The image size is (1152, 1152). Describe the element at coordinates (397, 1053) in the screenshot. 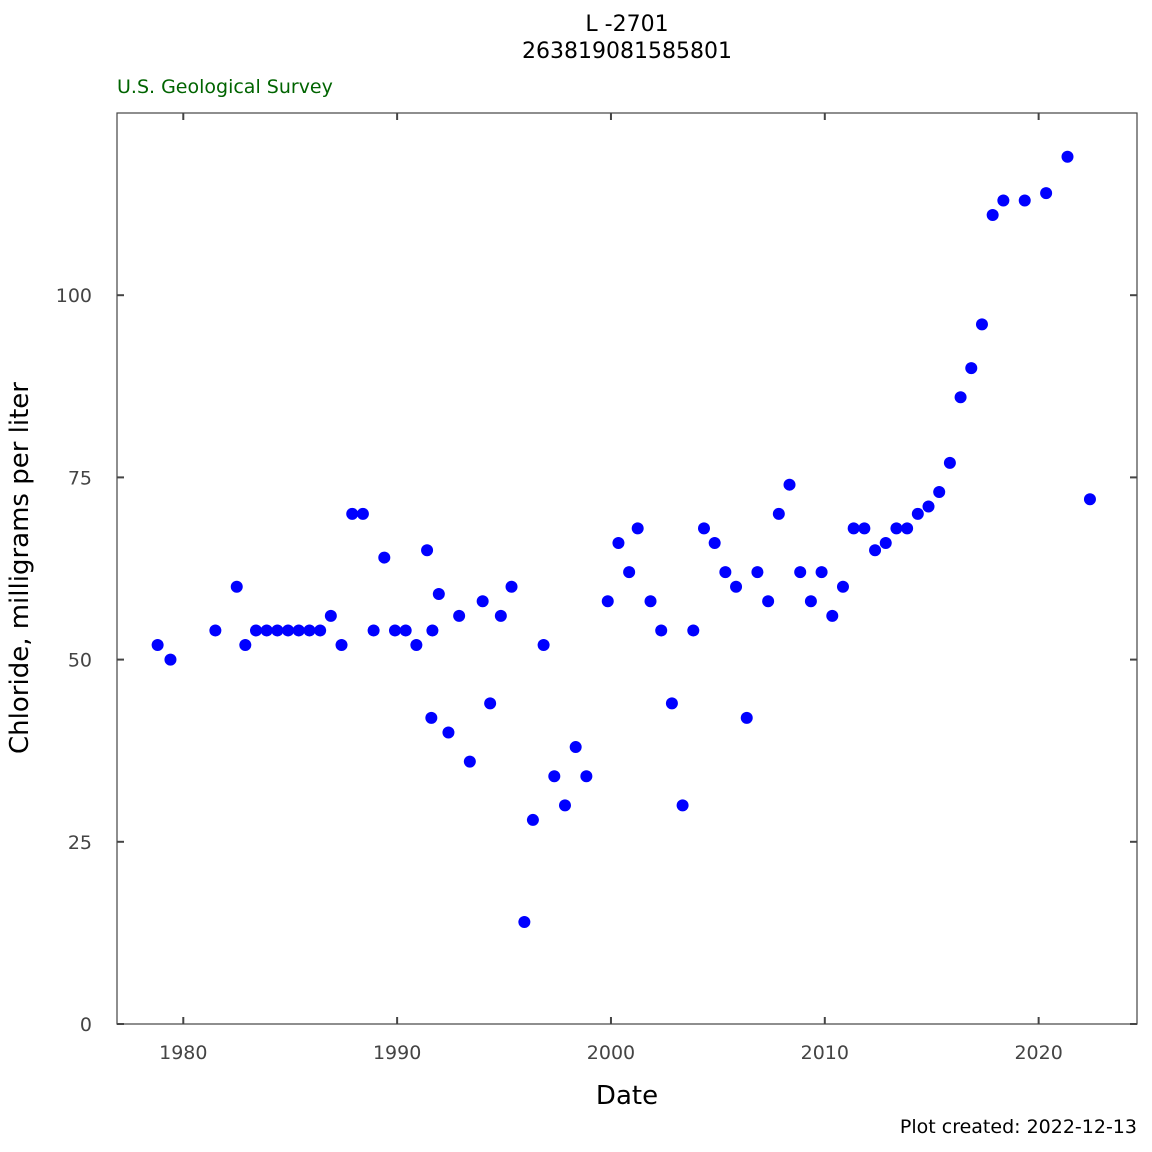

I see `x-tick-label: 1990` at that location.